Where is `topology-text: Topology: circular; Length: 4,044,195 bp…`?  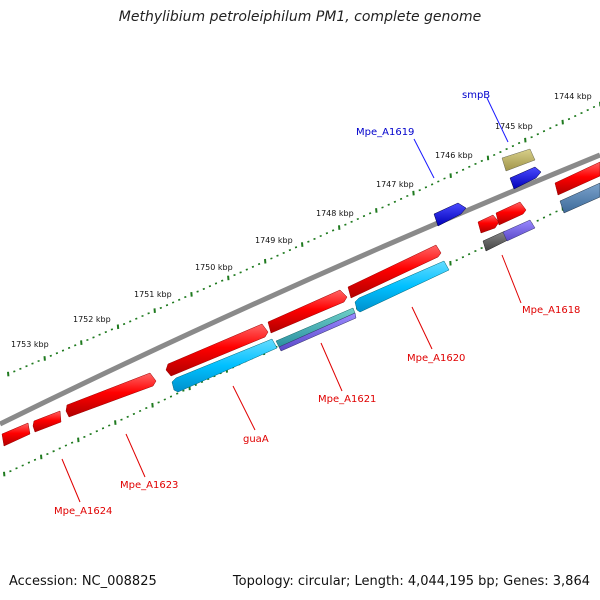
topology-text: Topology: circular; Length: 4,044,195 bp… is located at coordinates (411, 581).